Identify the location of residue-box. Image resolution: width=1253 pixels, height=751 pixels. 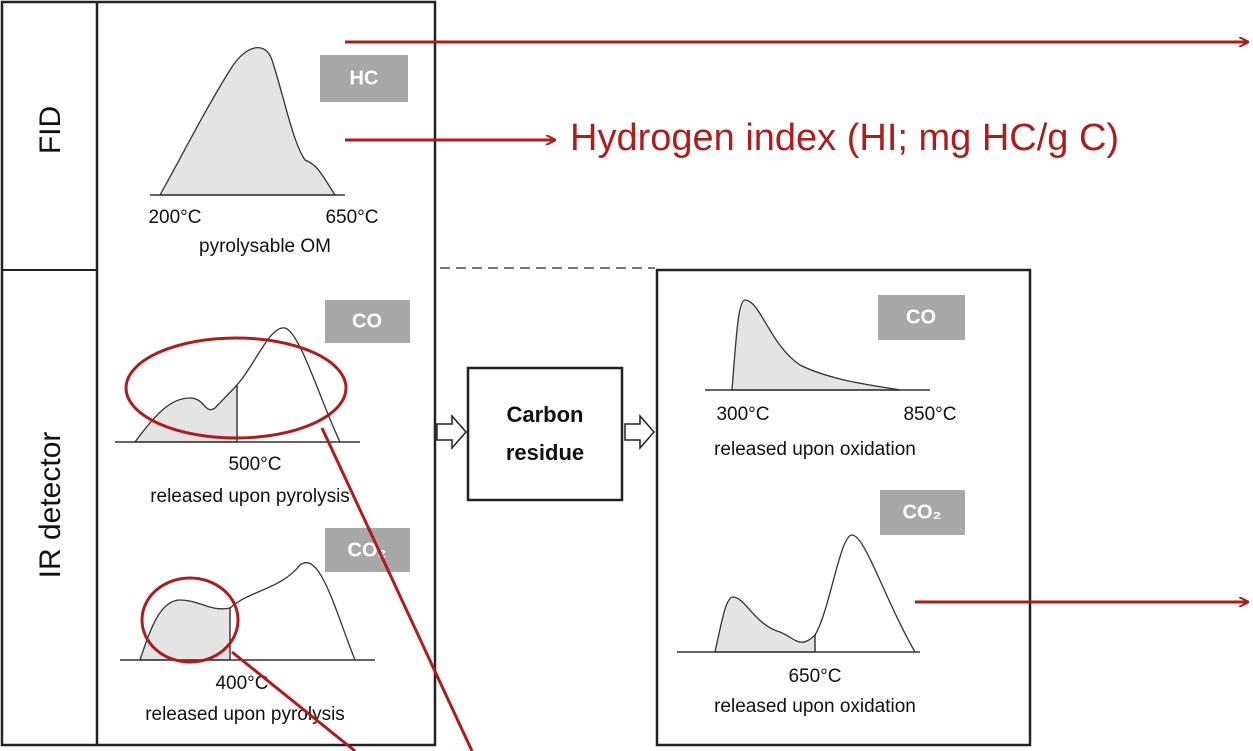
(545, 434).